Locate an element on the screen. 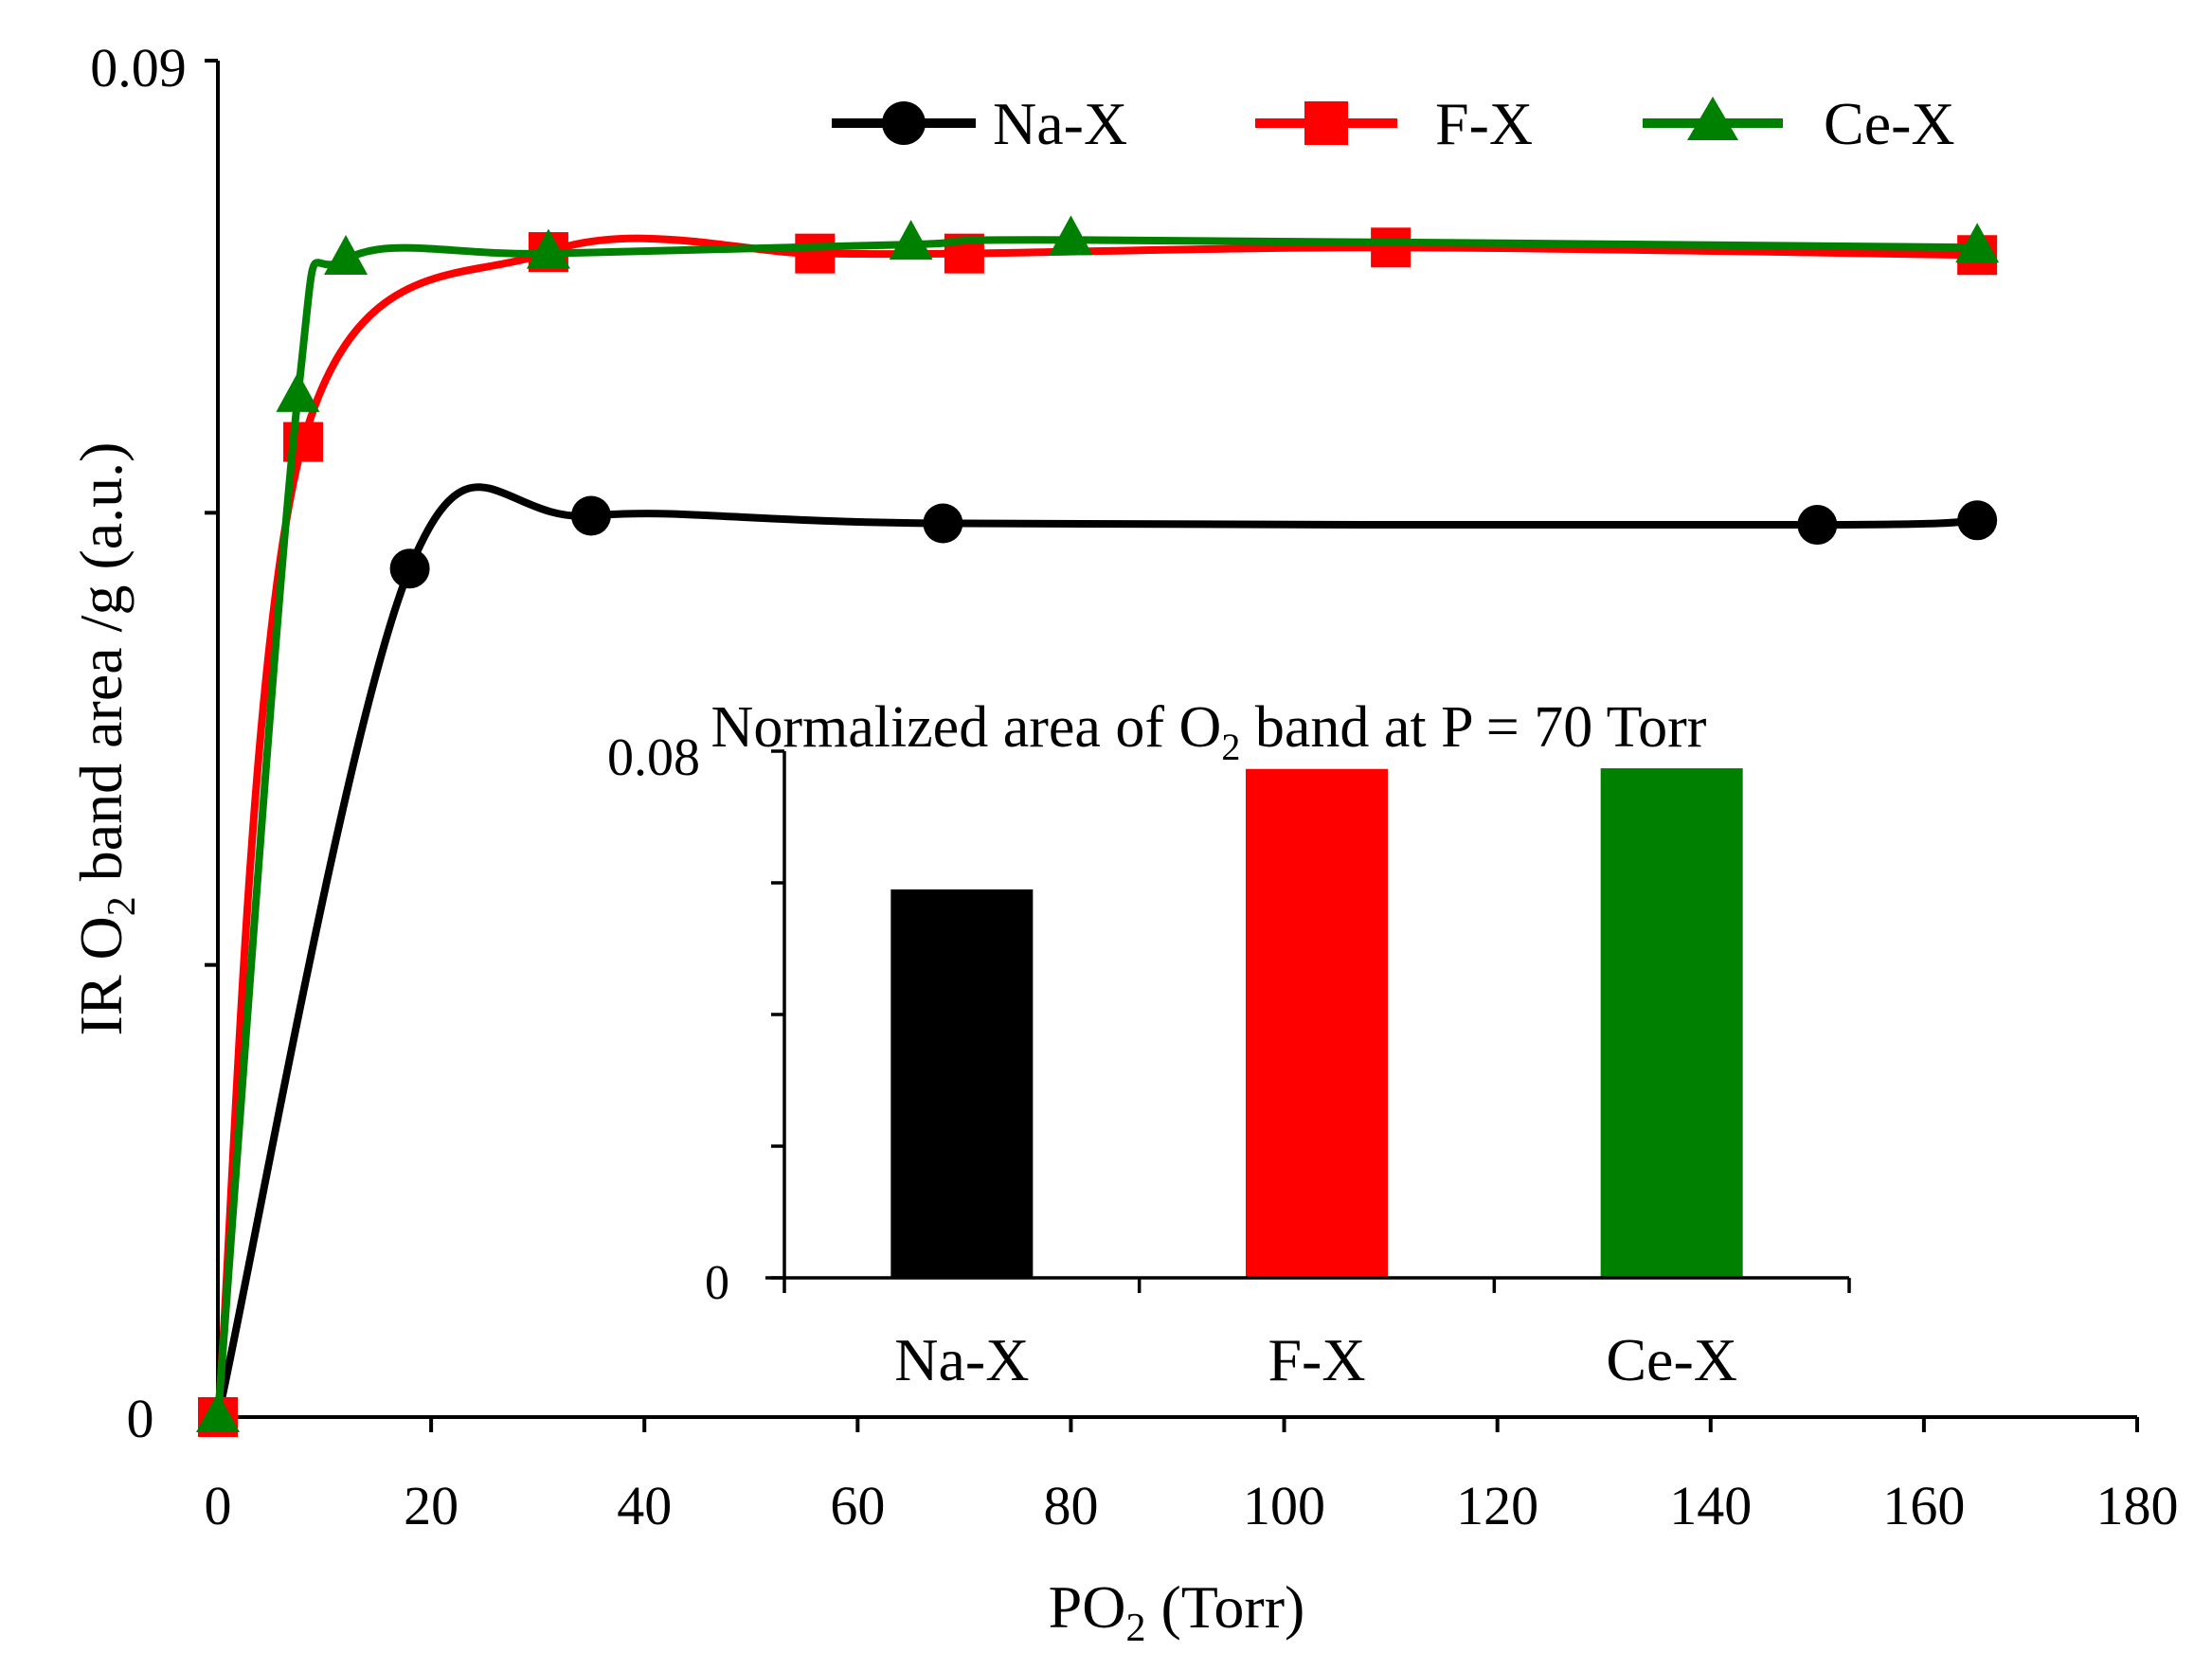 The width and height of the screenshot is (2212, 1670). main-y-ticks is located at coordinates (212, 739).